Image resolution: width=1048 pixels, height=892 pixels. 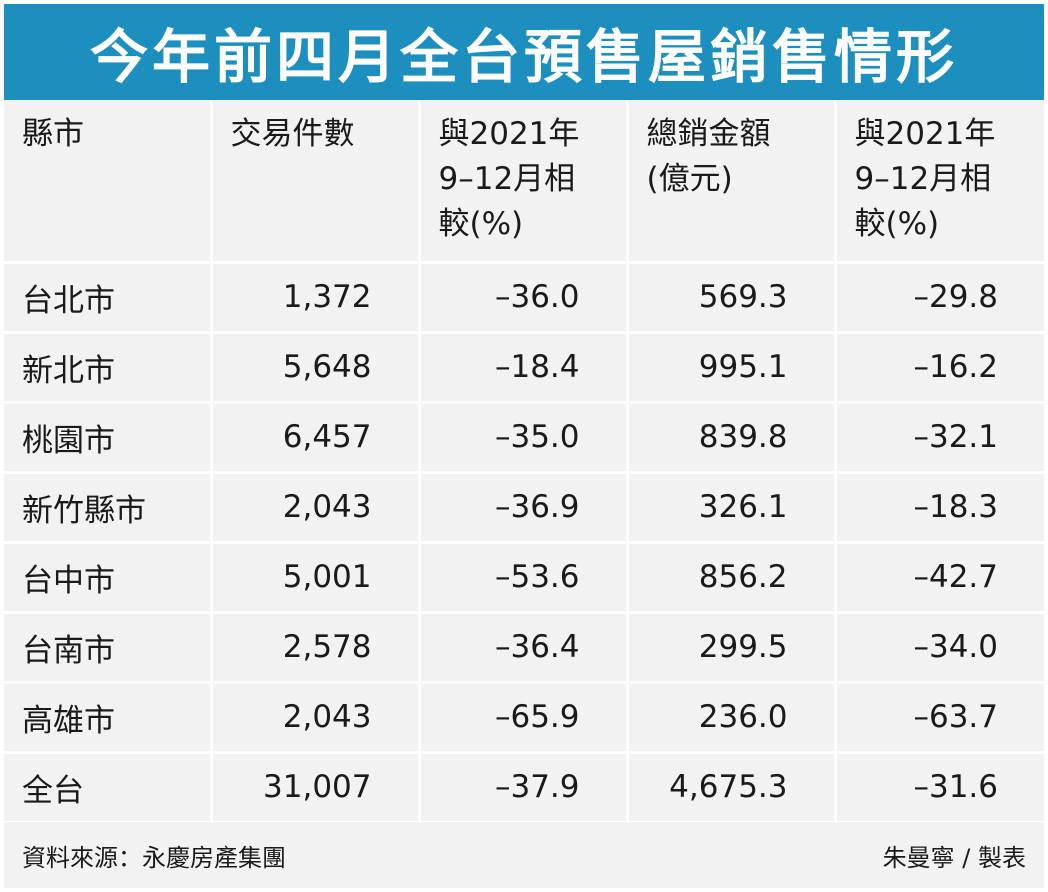 What do you see at coordinates (939, 578) in the screenshot?
I see `total-change-cell: –42.7` at bounding box center [939, 578].